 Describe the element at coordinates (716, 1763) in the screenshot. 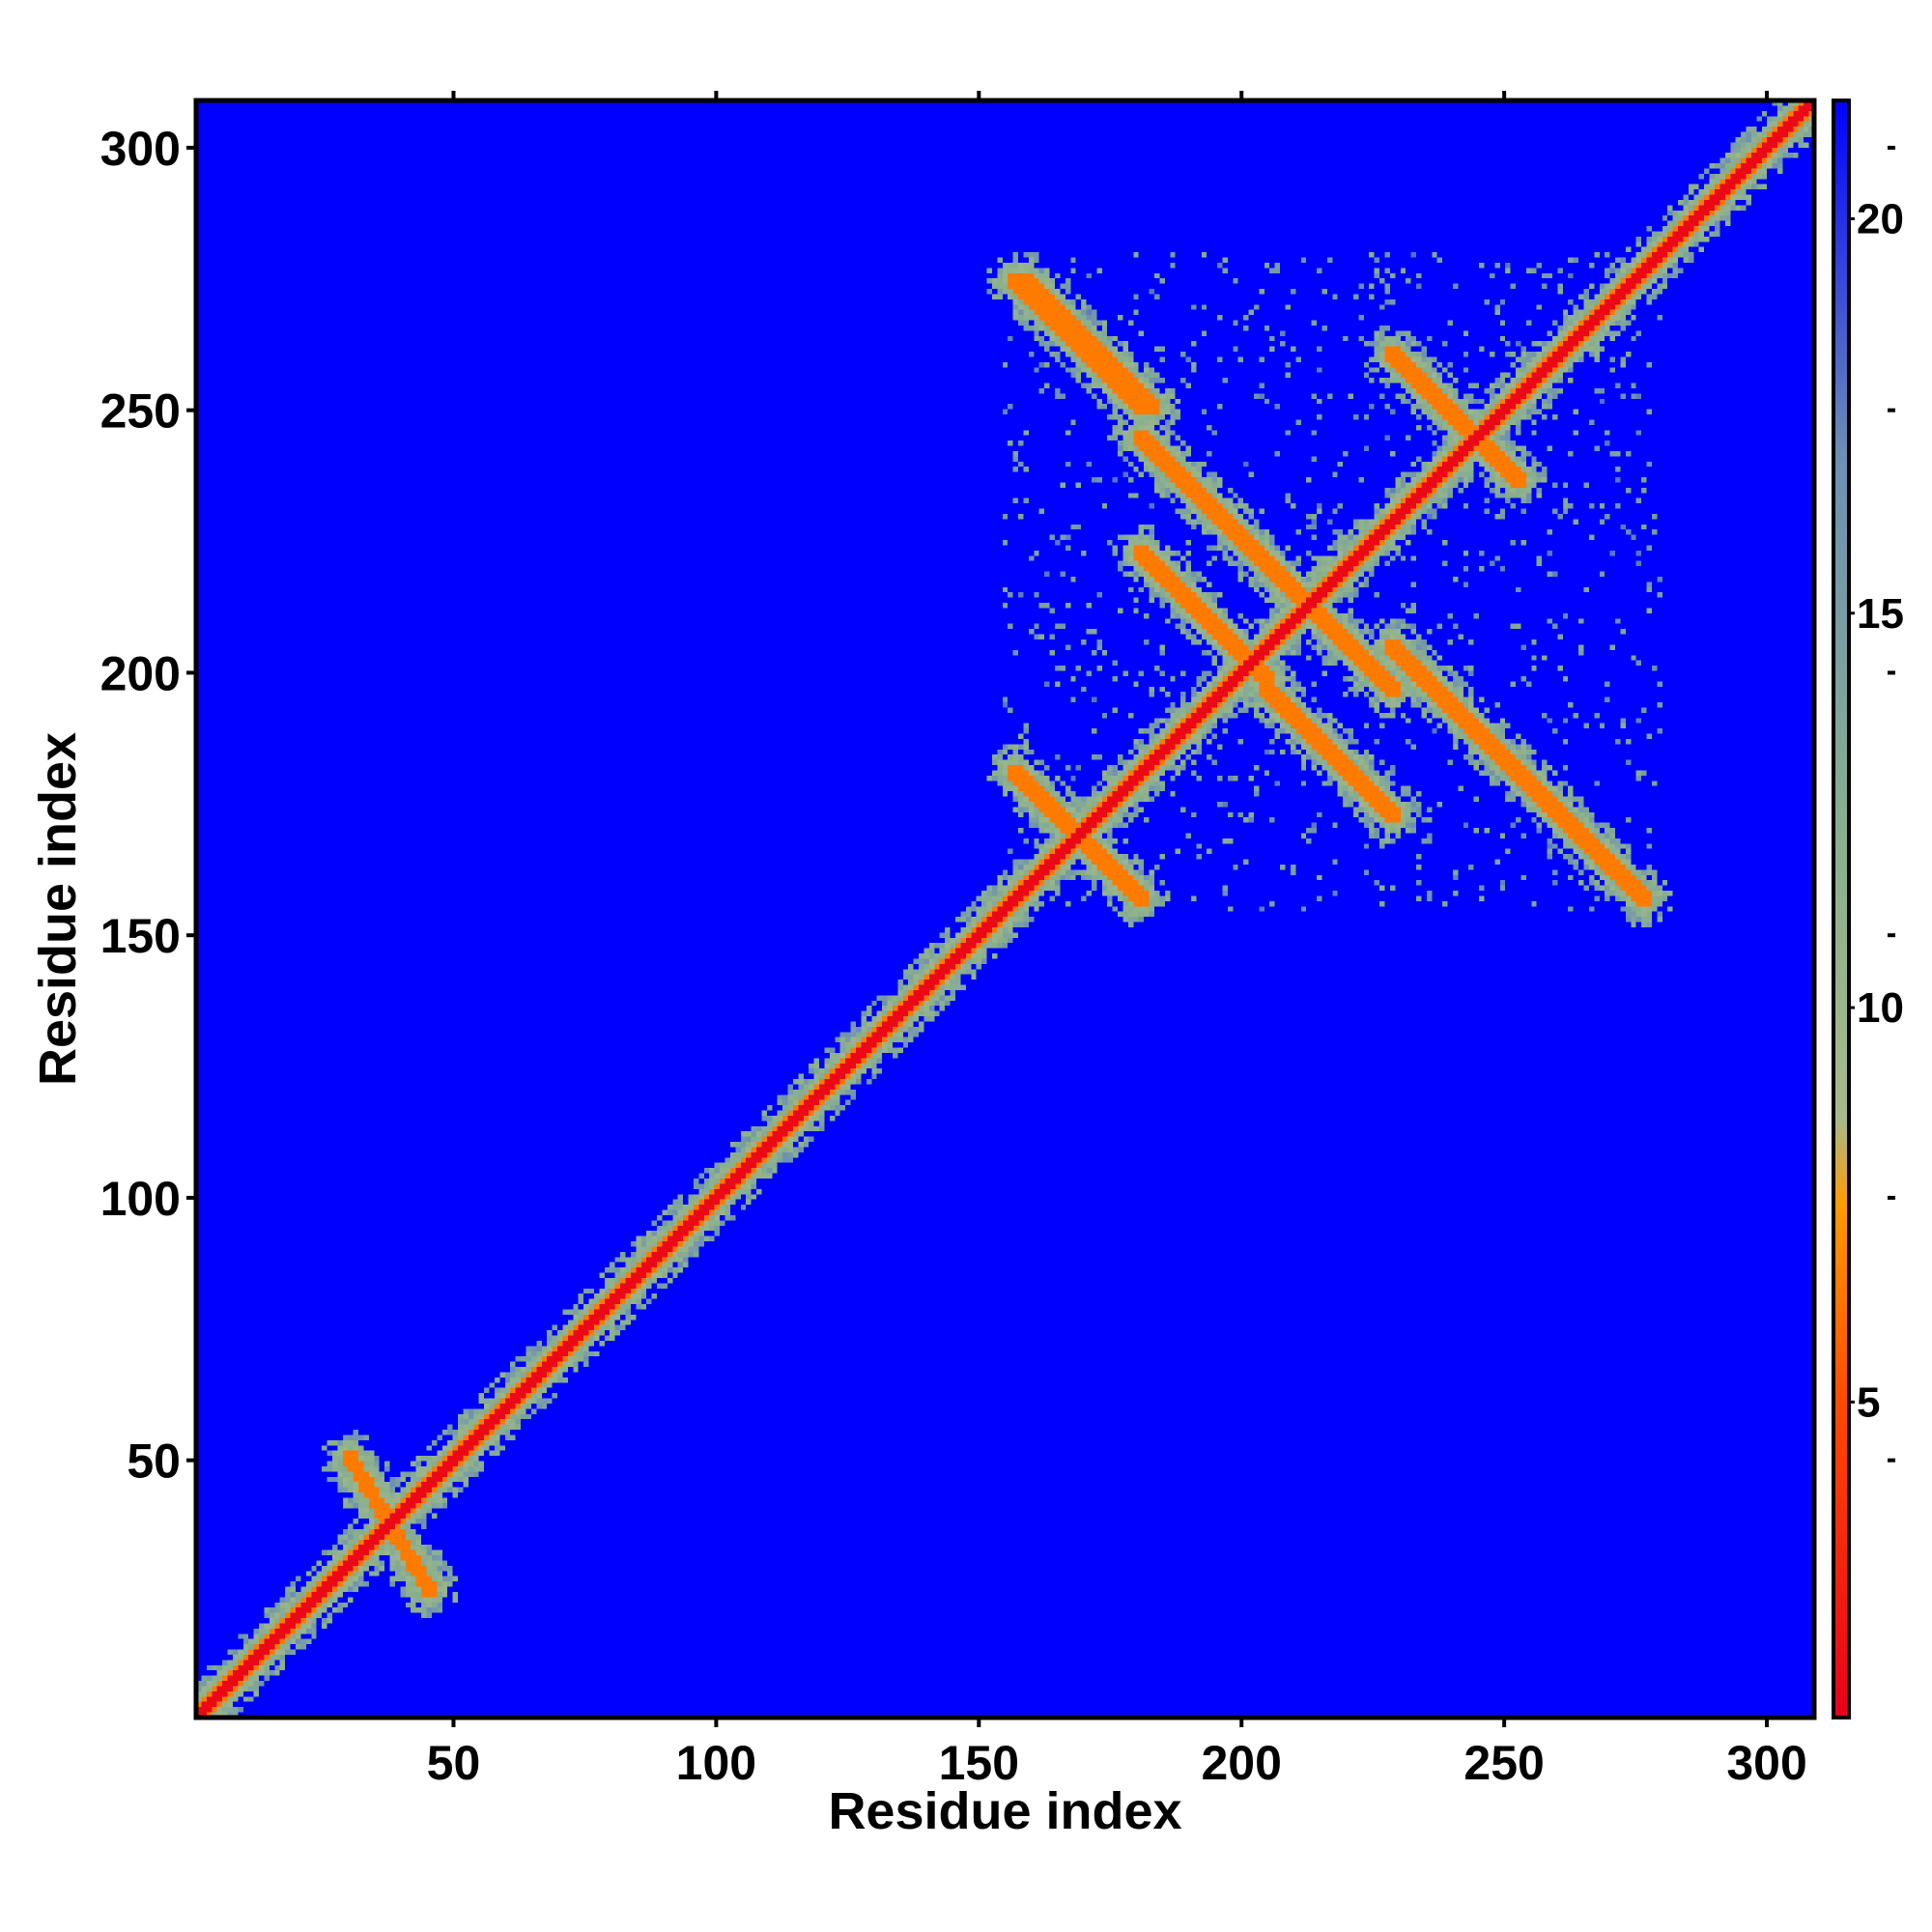

I see `x-tick-label: 100` at that location.